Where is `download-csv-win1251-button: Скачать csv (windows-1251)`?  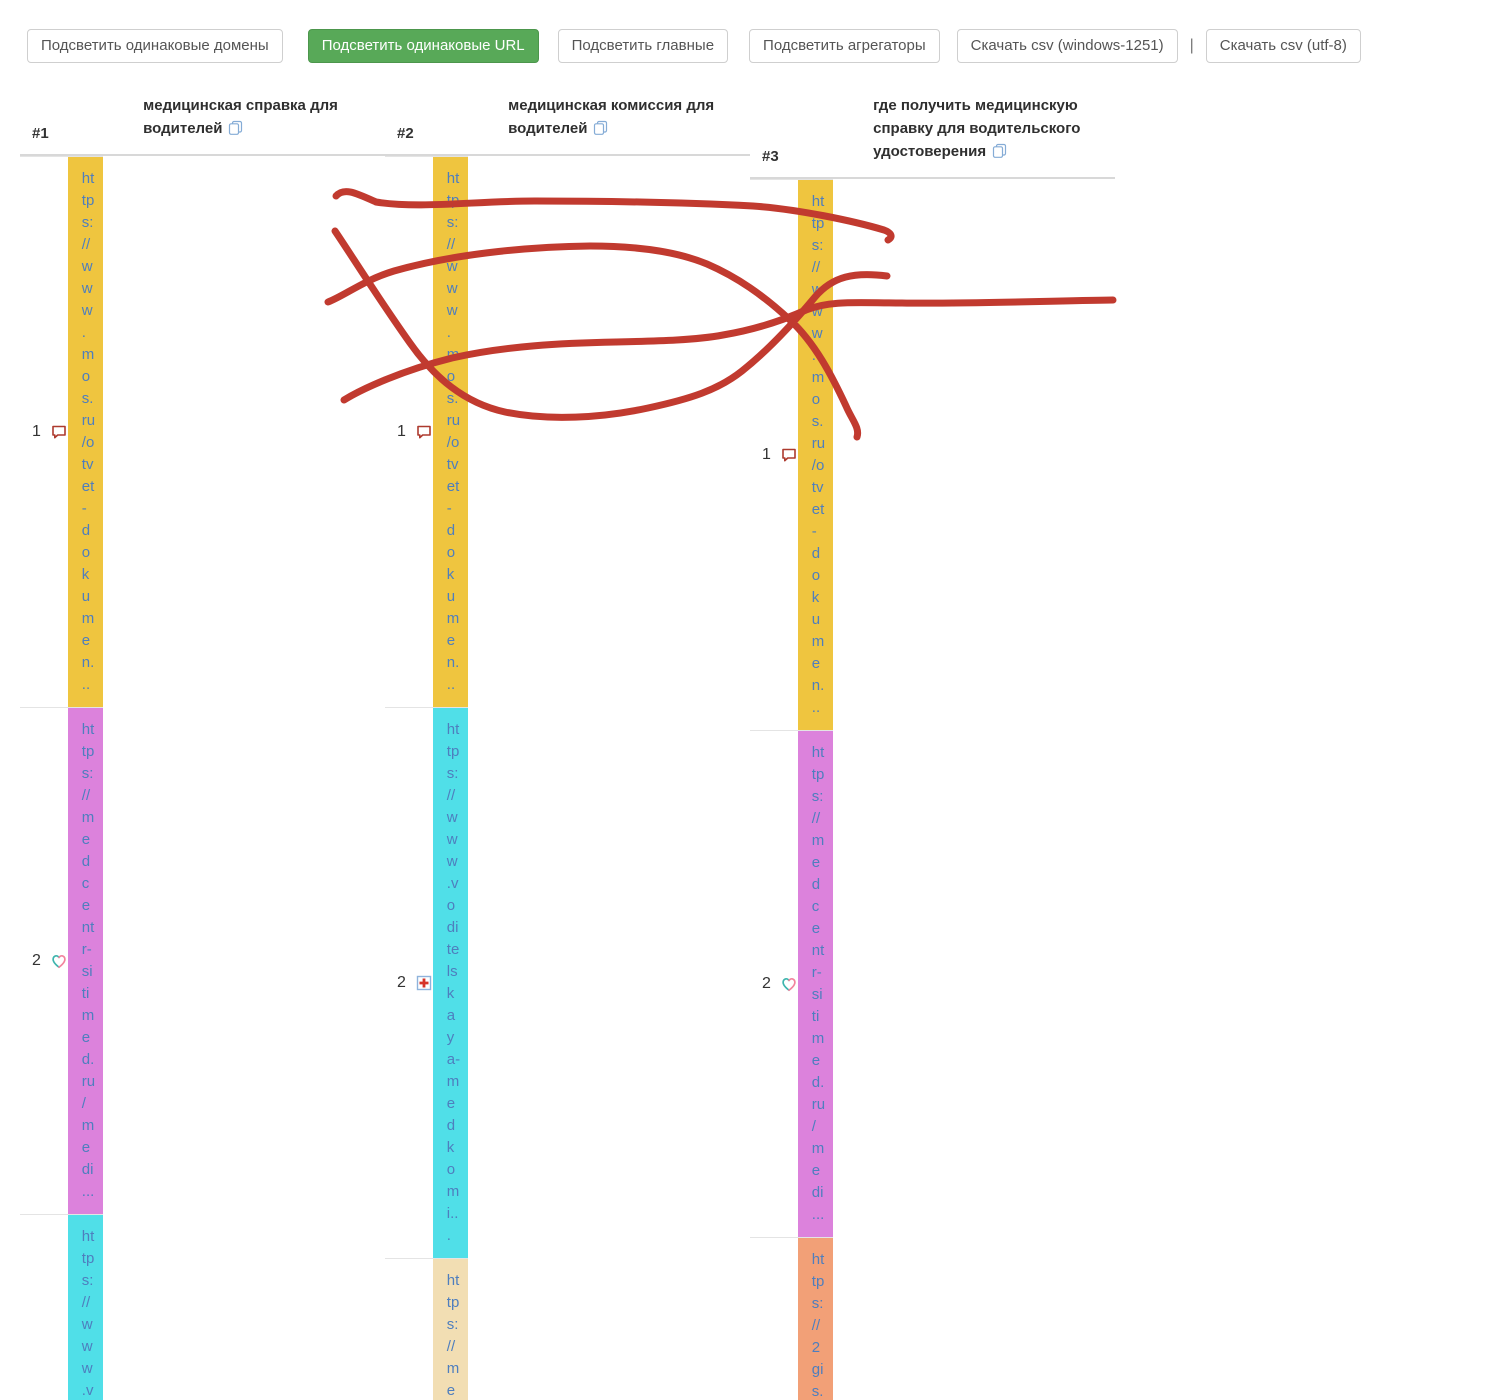 download-csv-win1251-button: Скачать csv (windows-1251) is located at coordinates (1067, 46).